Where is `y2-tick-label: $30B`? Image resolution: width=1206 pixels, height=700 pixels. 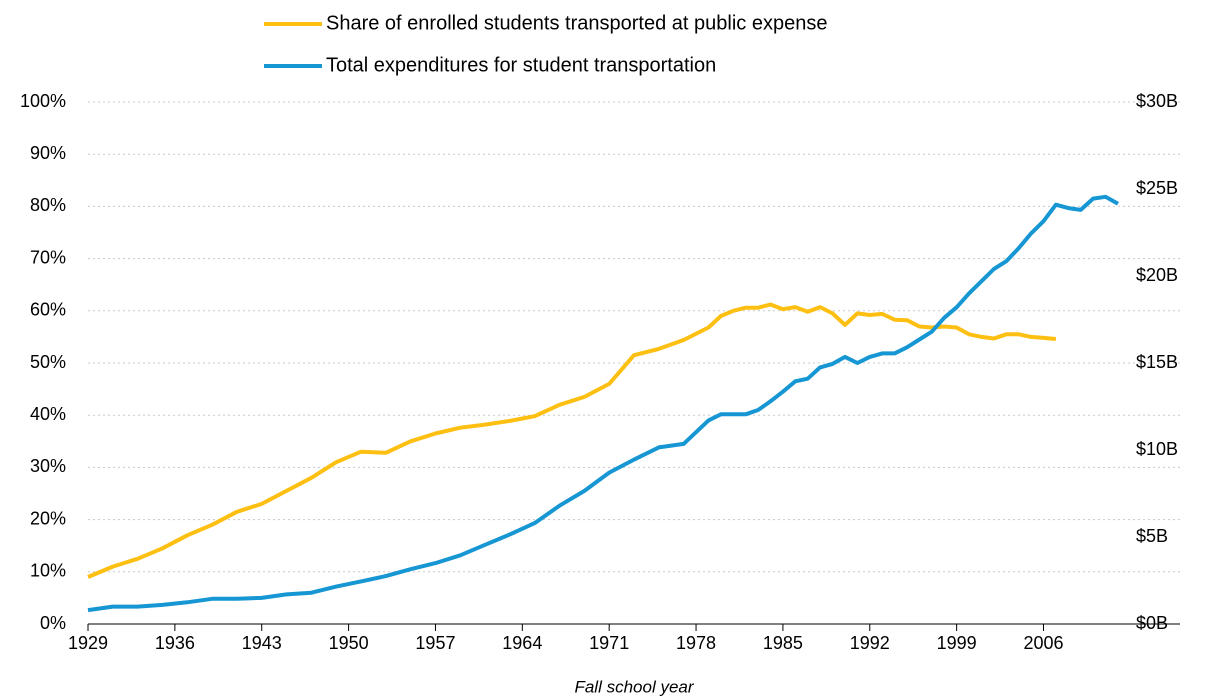
y2-tick-label: $30B is located at coordinates (1157, 101).